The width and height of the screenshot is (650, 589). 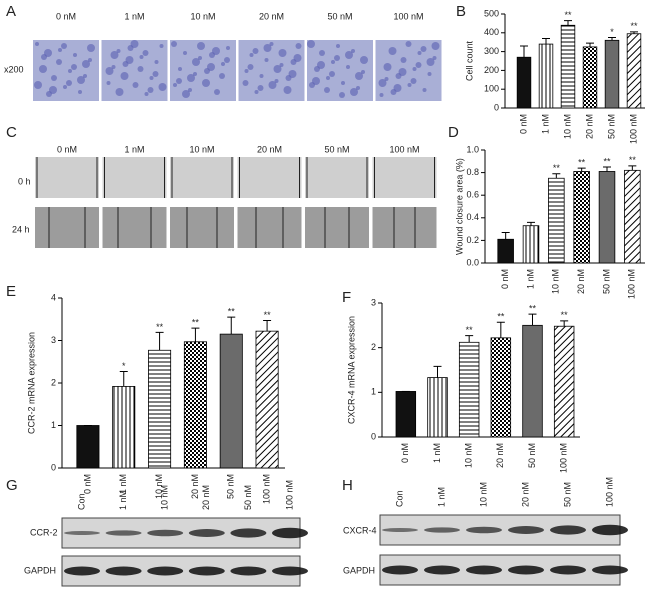 What do you see at coordinates (248, 497) in the screenshot?
I see `lane-label: 50 nM` at bounding box center [248, 497].